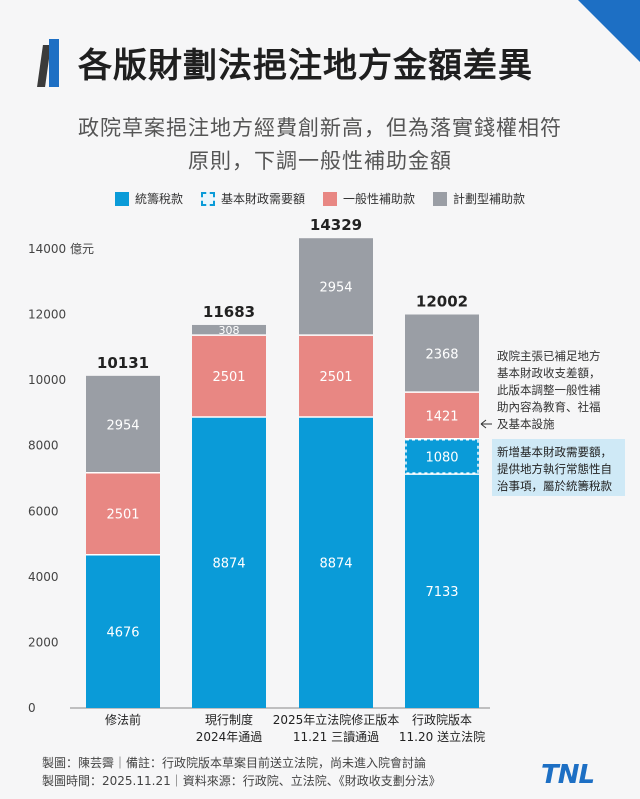 The width and height of the screenshot is (640, 799). What do you see at coordinates (320, 161) in the screenshot?
I see `subtitle-line: 原則，下調一般性補助金額` at bounding box center [320, 161].